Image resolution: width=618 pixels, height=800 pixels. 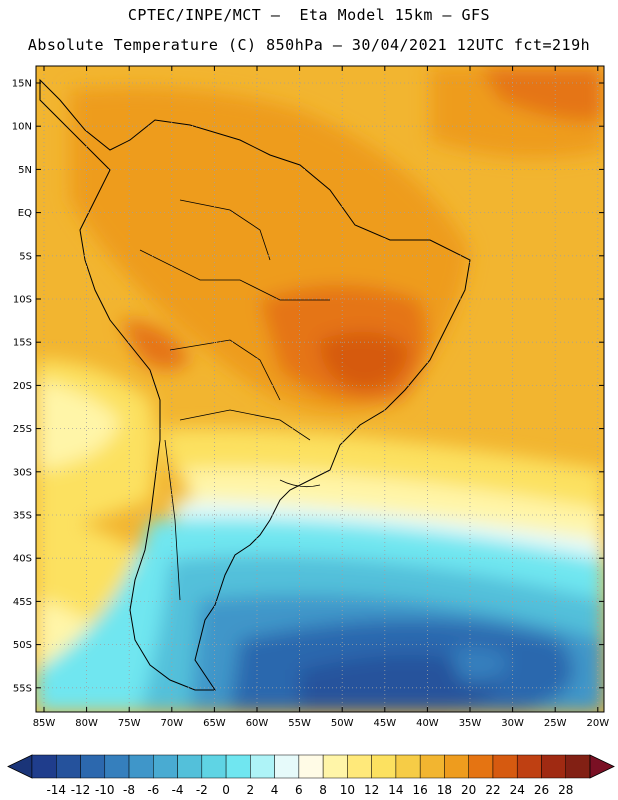 I want to click on lon-label: 40W, so click(x=427, y=723).